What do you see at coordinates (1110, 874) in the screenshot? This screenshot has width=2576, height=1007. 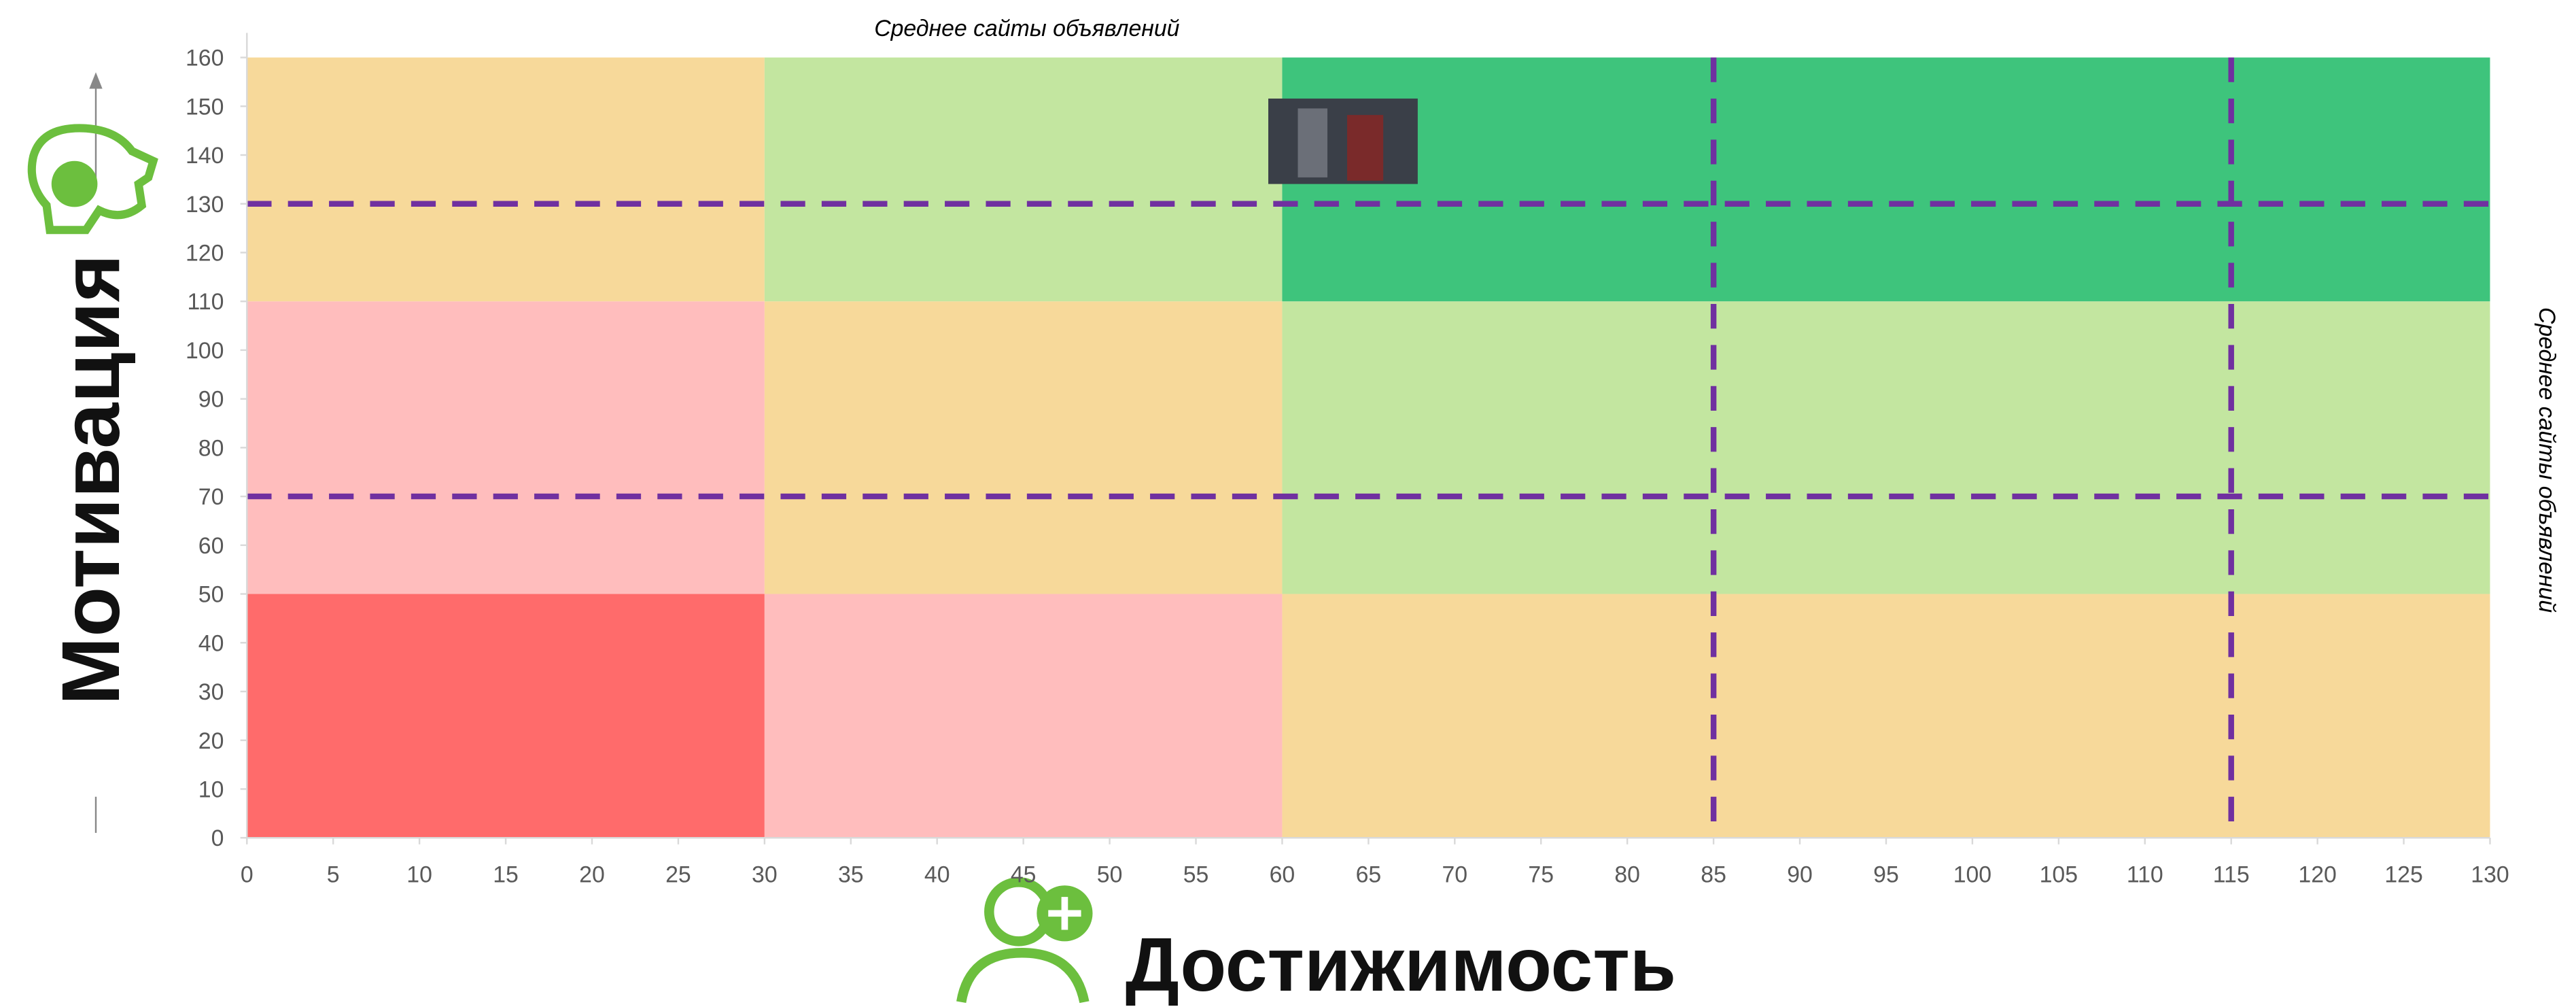 I see `x-tick-label: 50` at bounding box center [1110, 874].